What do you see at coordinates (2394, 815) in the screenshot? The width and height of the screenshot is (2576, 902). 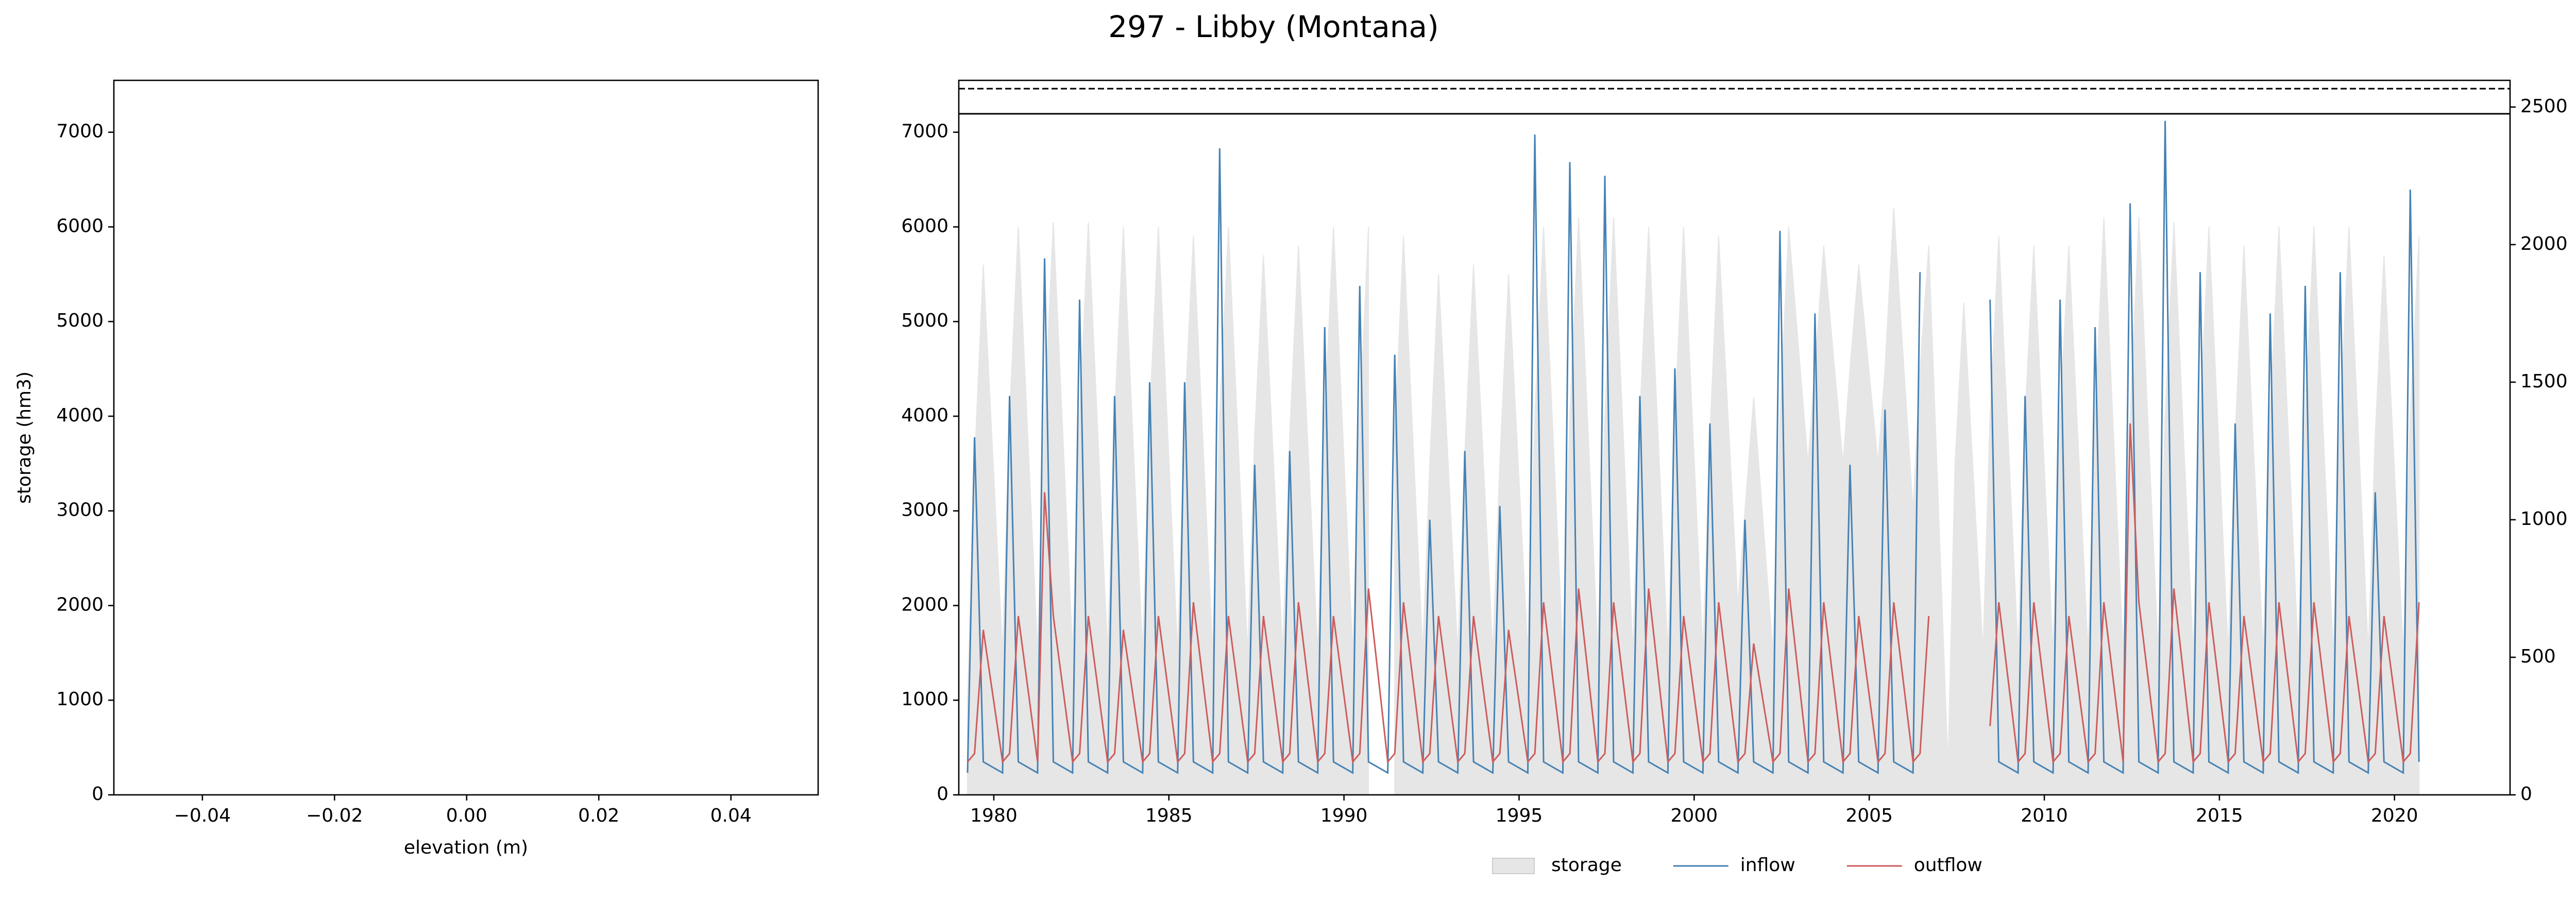 I see `x-tick-label: 2020` at bounding box center [2394, 815].